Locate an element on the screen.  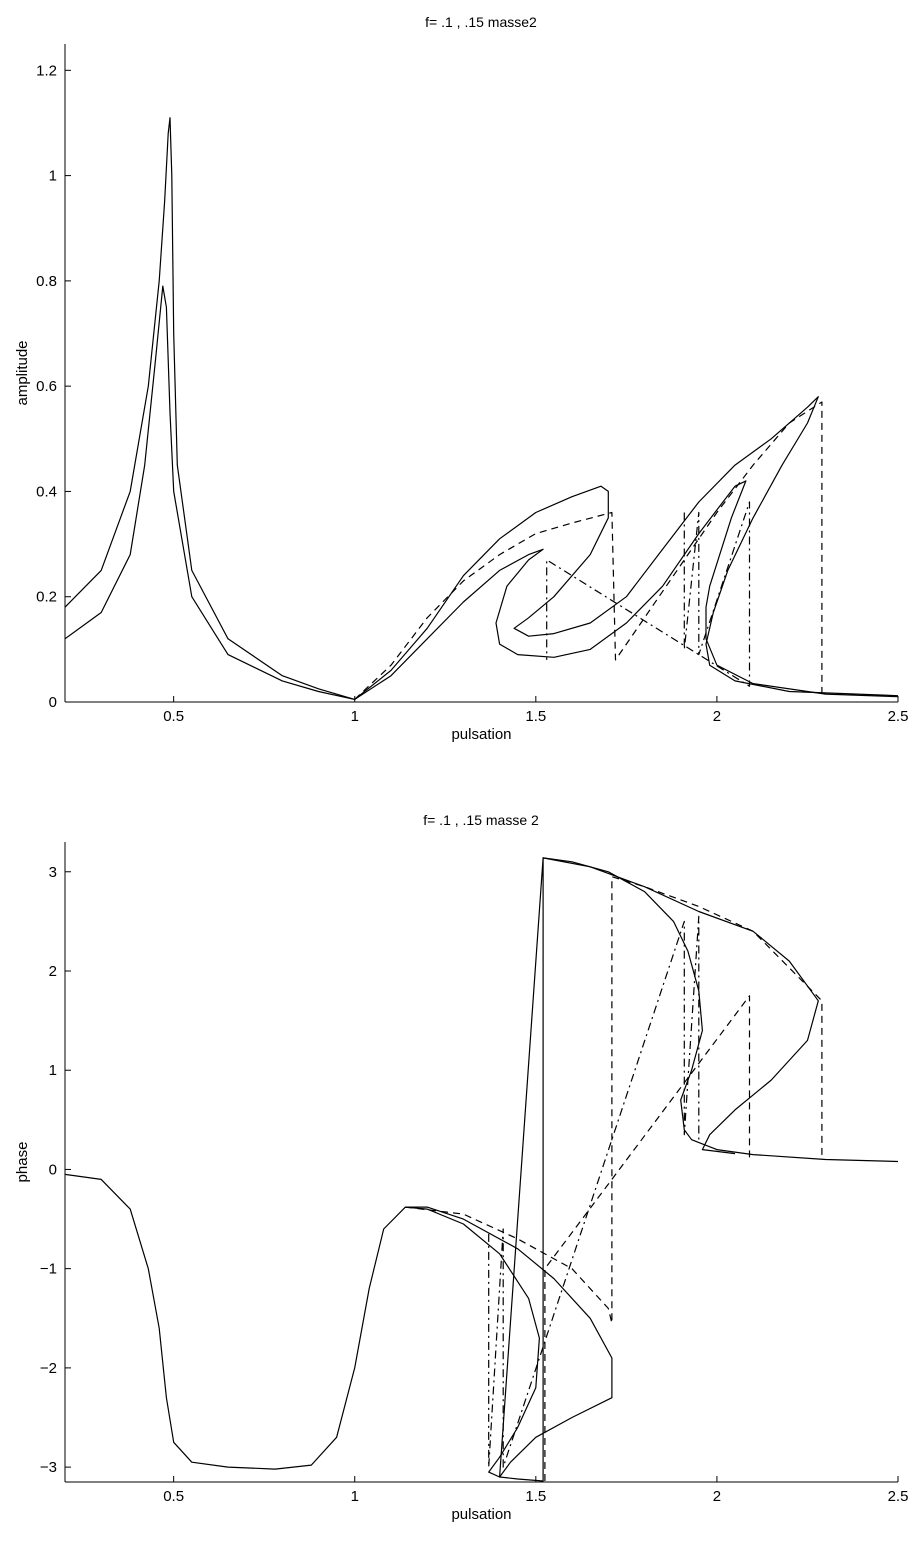
y-tick-label: 0.4 is located at coordinates (46, 491).